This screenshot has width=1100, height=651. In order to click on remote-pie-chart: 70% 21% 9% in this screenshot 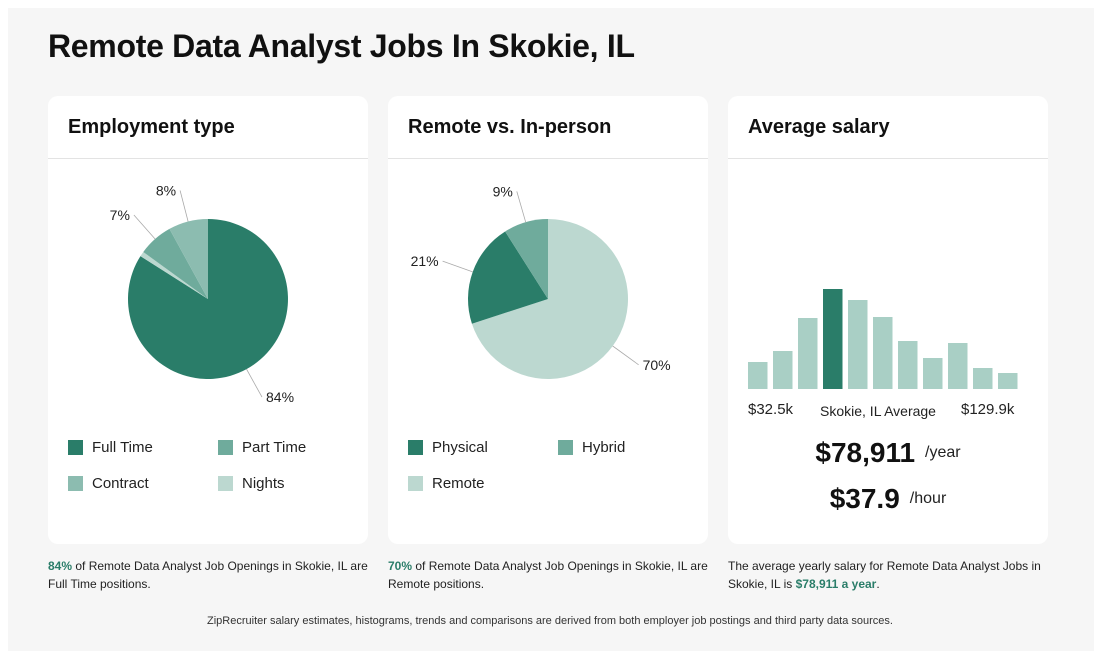, I will do `click(541, 281)`.